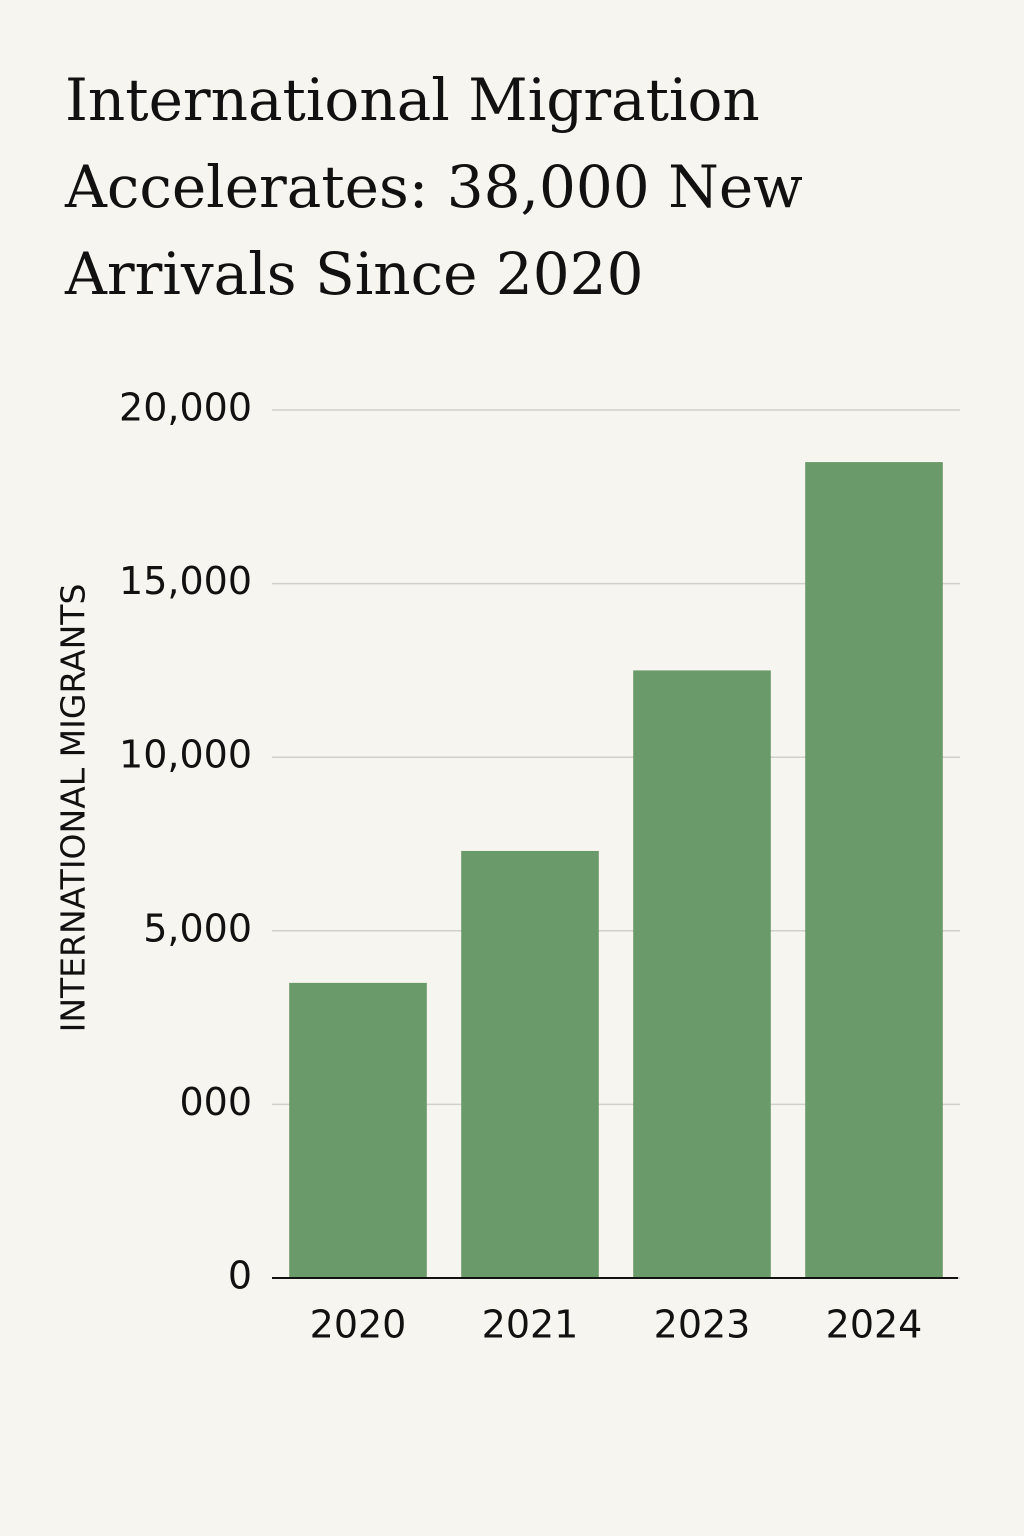 The height and width of the screenshot is (1536, 1024). I want to click on y-tick-label: 5,000, so click(197, 928).